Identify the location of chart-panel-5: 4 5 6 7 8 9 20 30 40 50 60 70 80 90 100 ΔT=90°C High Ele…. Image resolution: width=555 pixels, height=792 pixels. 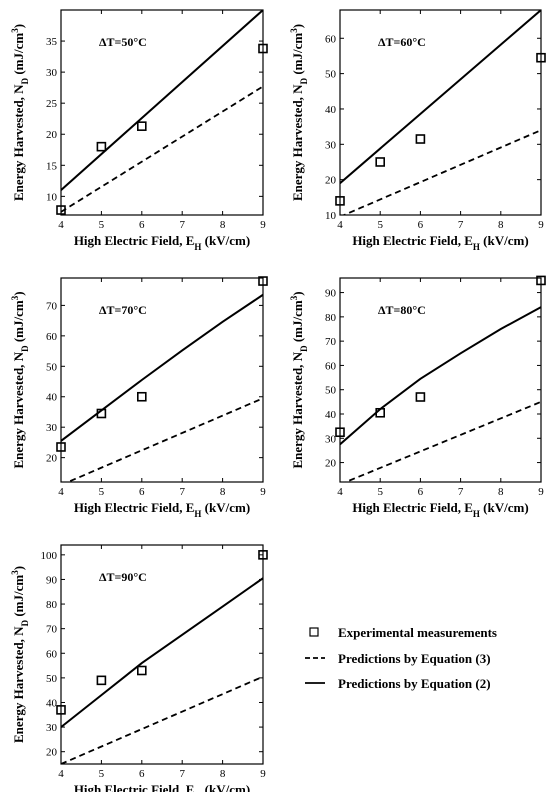
(139, 668).